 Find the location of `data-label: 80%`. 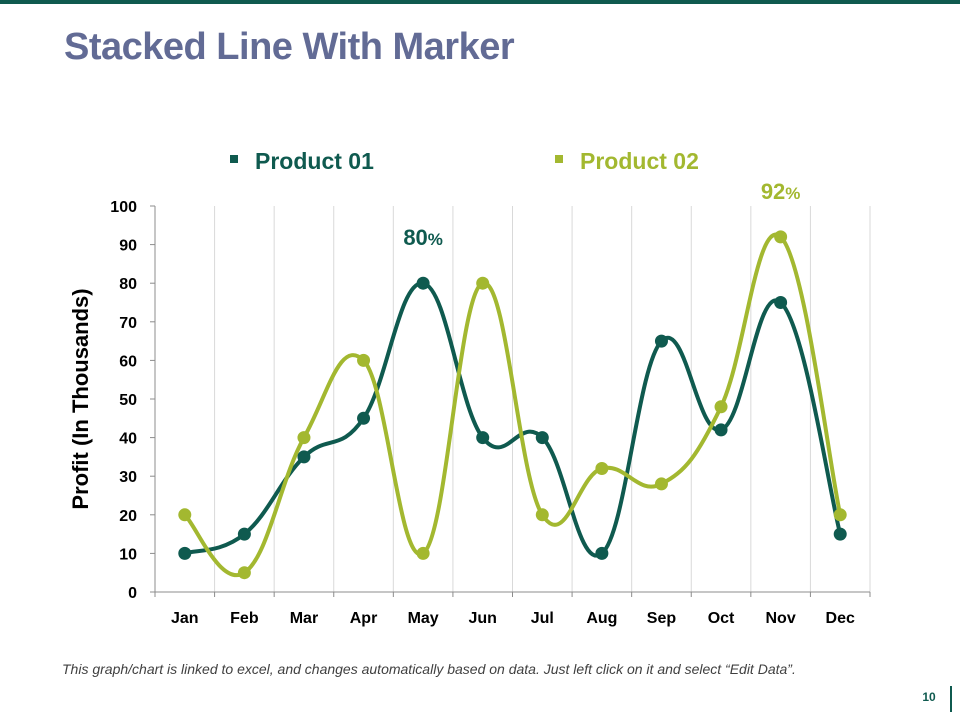

data-label: 80% is located at coordinates (423, 237).